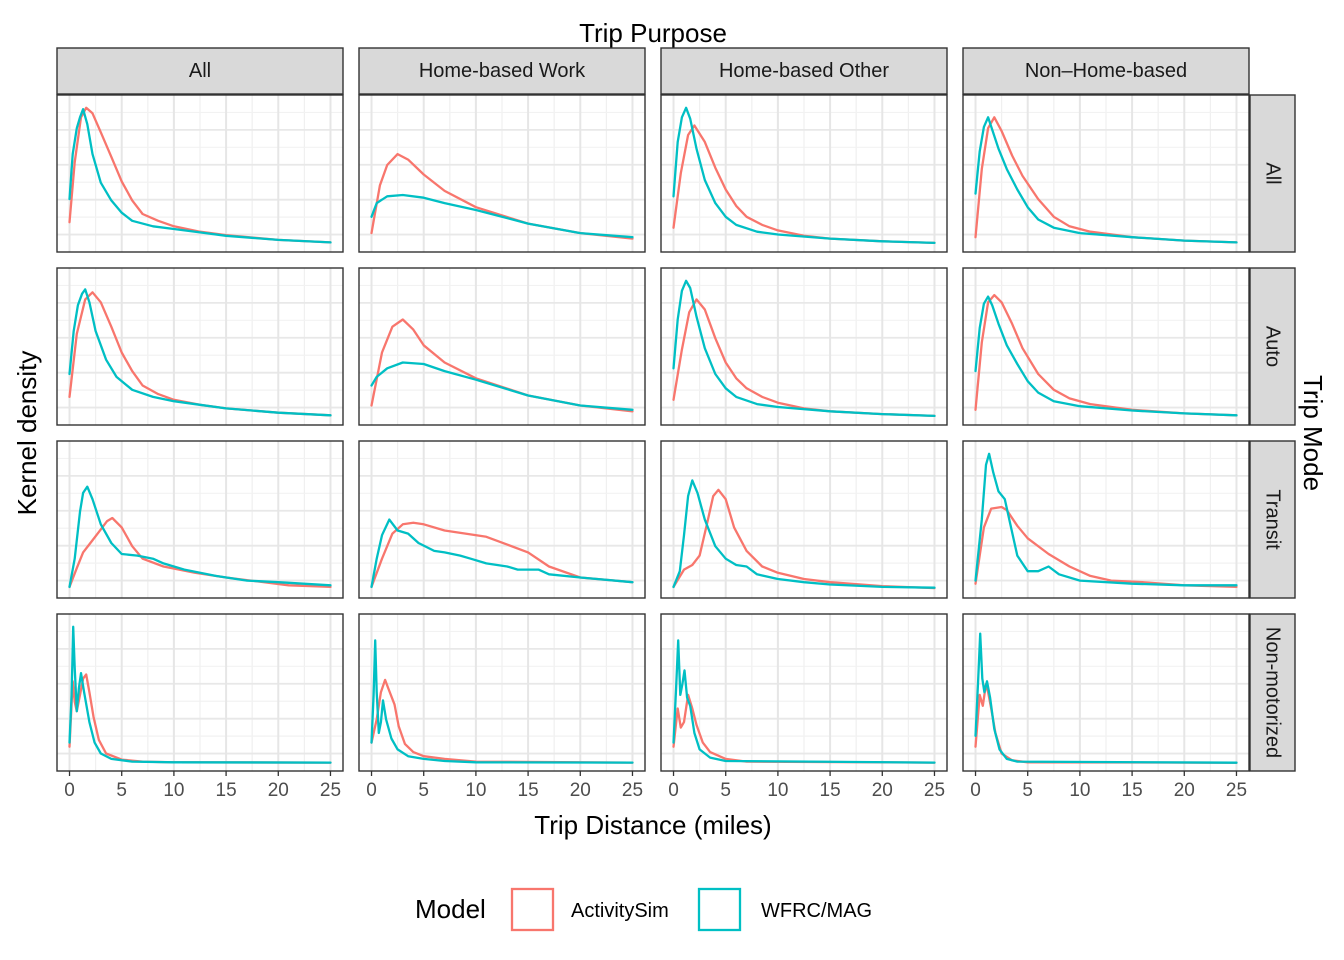  I want to click on column-strip-label: Non–Home-based, so click(1106, 71).